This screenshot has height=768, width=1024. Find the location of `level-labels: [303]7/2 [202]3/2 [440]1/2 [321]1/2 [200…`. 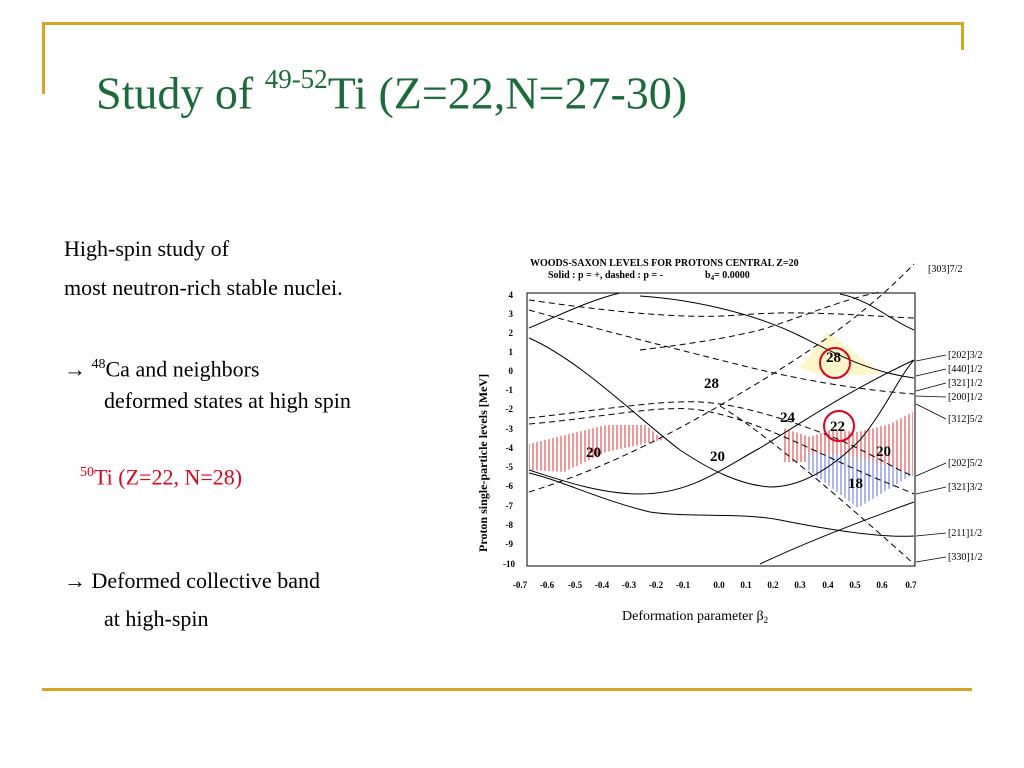

level-labels: [303]7/2 [202]3/2 [440]1/2 [321]1/2 [200… is located at coordinates (955, 413).